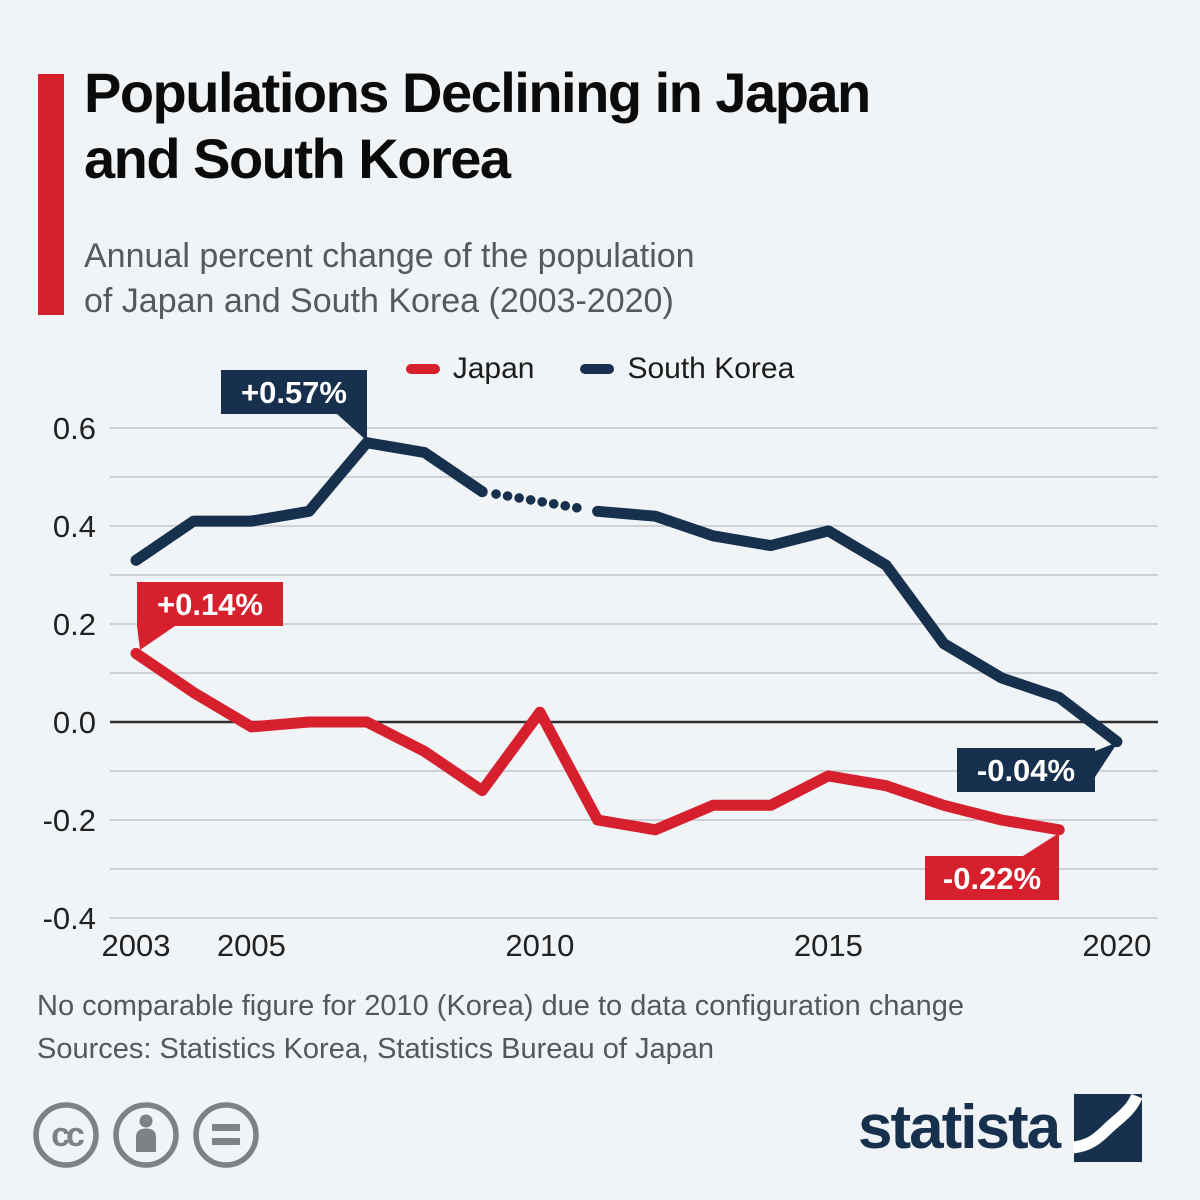 The image size is (1200, 1200). I want to click on legend-item-south-korea: South Korea, so click(687, 369).